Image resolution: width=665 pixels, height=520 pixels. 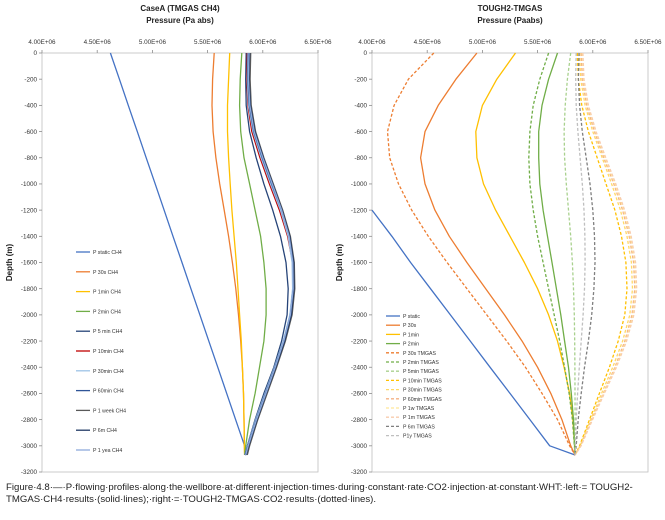 I want to click on legend-label: P 5 min CH4, so click(x=107, y=332).